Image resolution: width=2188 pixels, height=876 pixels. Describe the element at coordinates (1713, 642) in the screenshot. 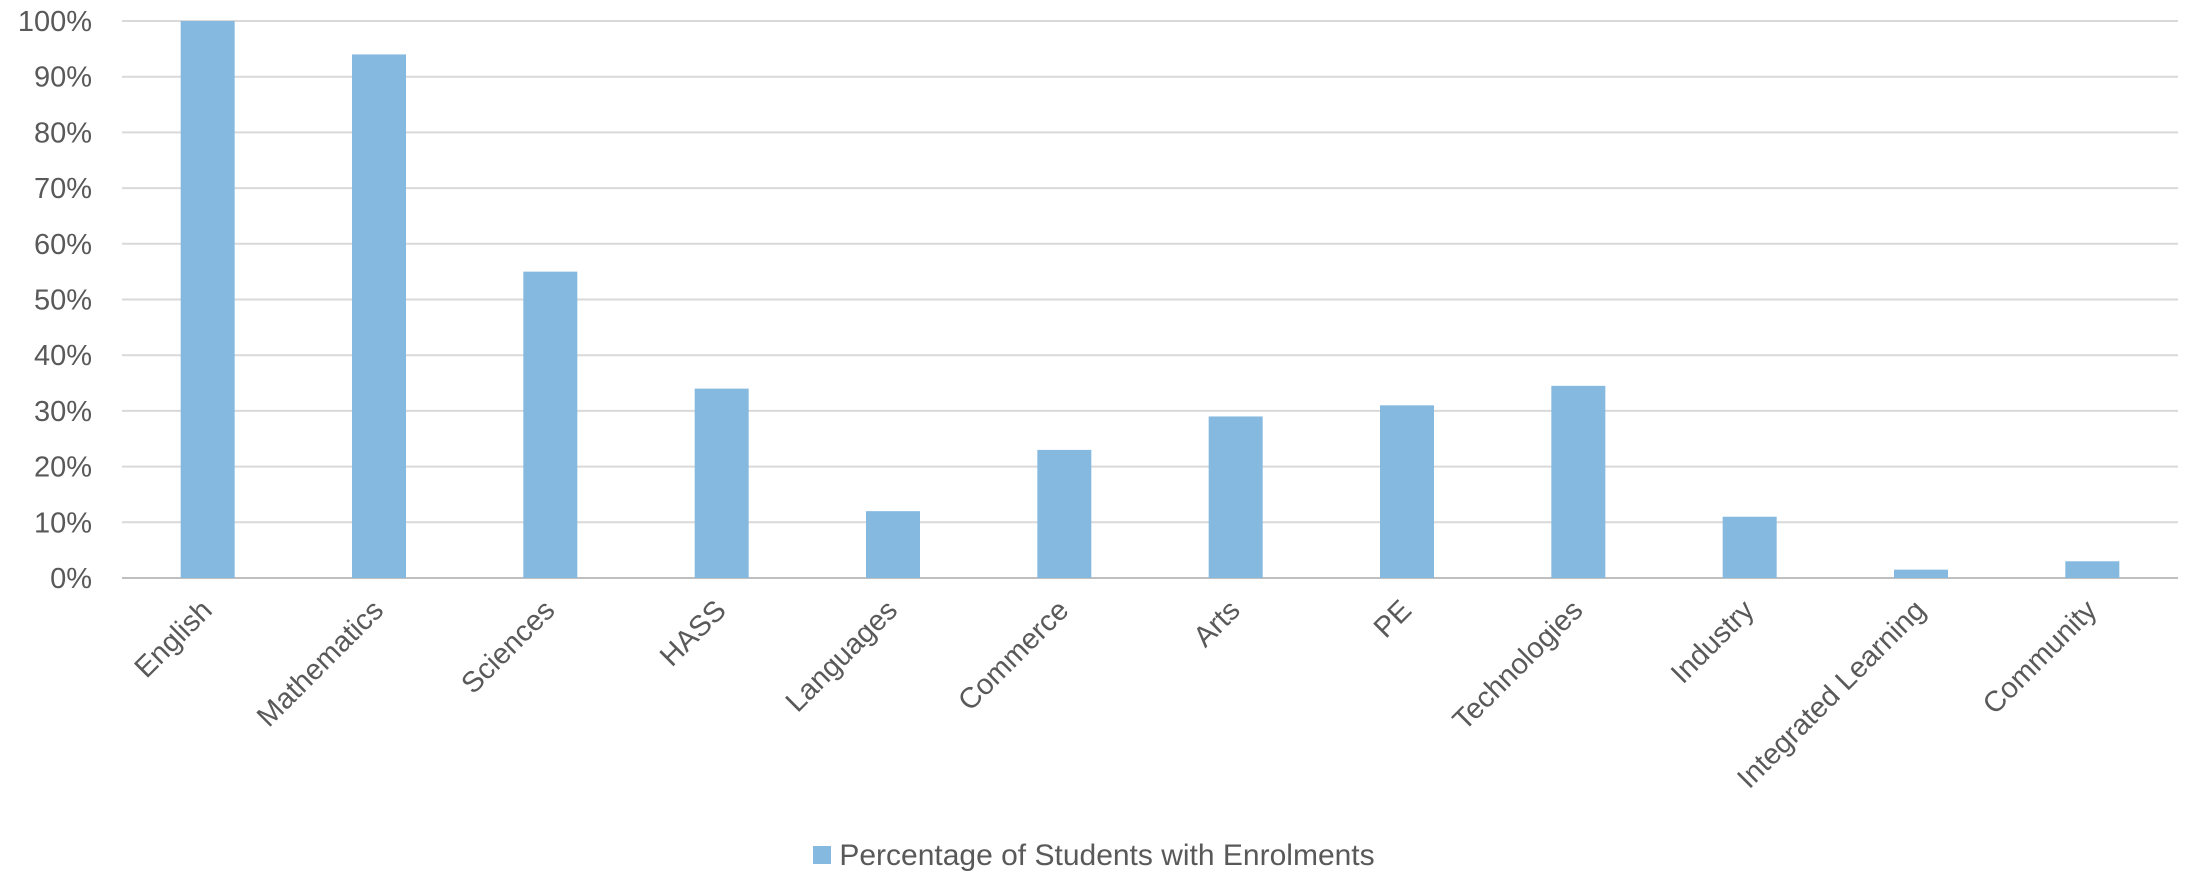

I see `x-tick-label: Industry` at that location.